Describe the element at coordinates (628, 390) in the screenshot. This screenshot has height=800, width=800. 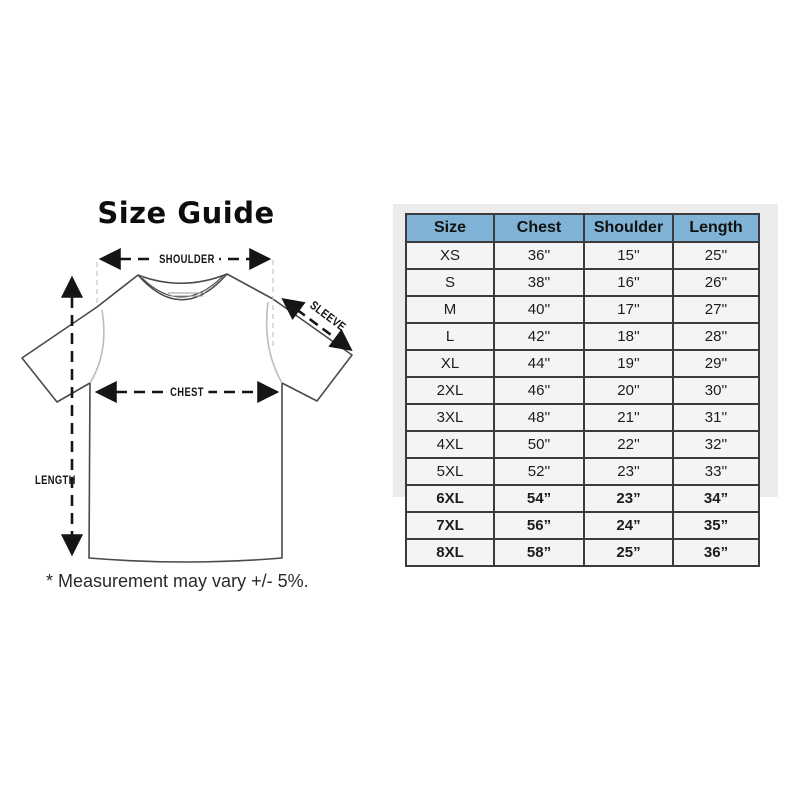
I see `table-cell-shoulder: 20''` at that location.